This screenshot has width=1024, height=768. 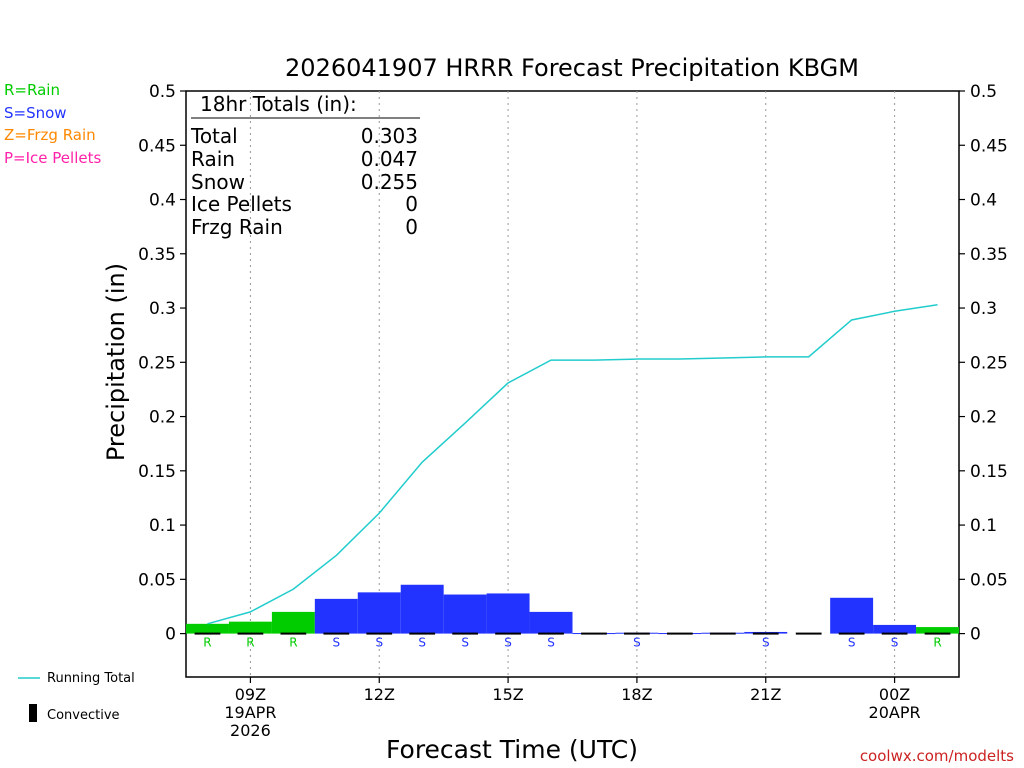 I want to click on convective-swatch, so click(x=33, y=713).